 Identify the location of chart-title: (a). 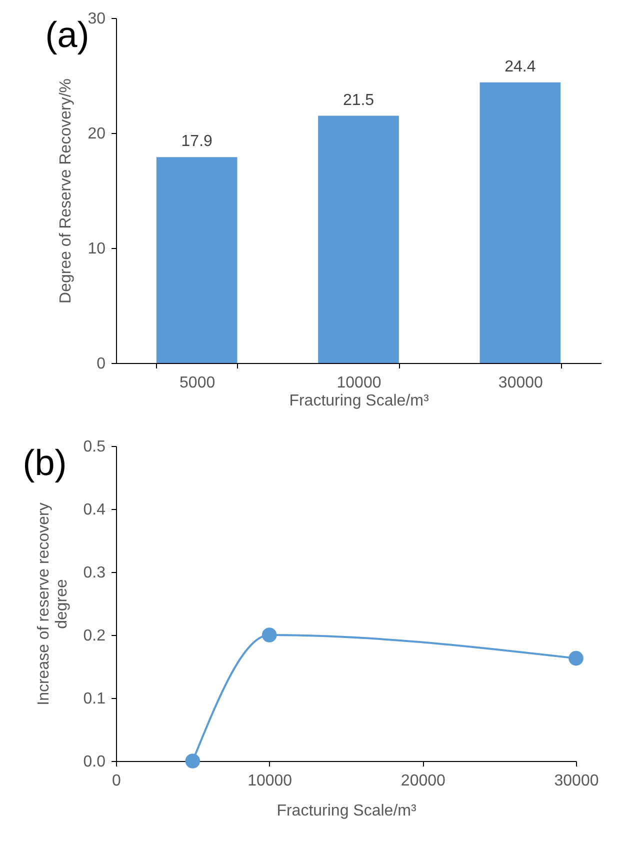
(67, 34).